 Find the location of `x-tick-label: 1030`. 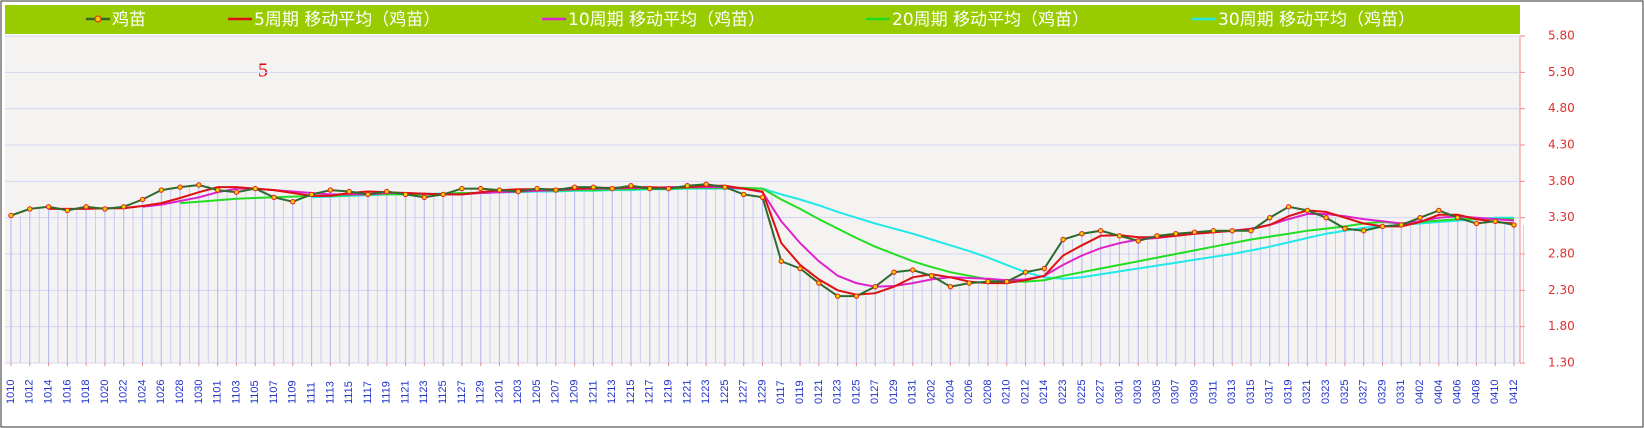

x-tick-label: 1030 is located at coordinates (199, 392).